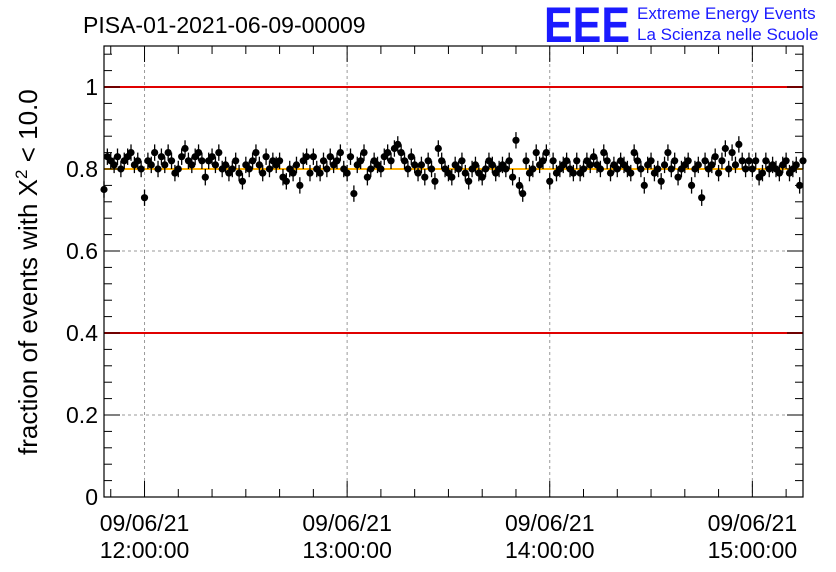 The height and width of the screenshot is (572, 836). What do you see at coordinates (91, 497) in the screenshot?
I see `y-tick-label: 0` at bounding box center [91, 497].